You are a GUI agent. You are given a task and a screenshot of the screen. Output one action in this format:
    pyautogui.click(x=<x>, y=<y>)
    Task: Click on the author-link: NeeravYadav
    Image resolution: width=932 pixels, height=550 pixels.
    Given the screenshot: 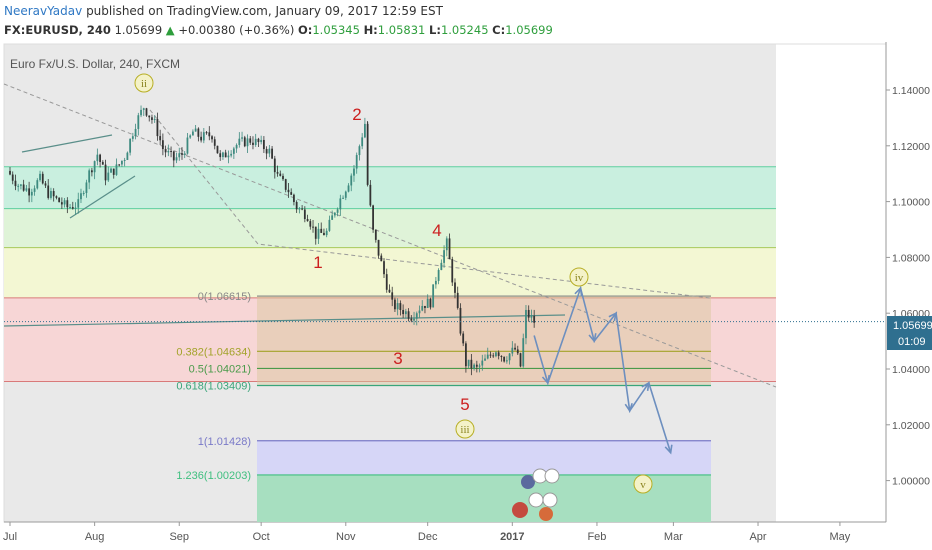 What is the action you would take?
    pyautogui.click(x=43, y=11)
    